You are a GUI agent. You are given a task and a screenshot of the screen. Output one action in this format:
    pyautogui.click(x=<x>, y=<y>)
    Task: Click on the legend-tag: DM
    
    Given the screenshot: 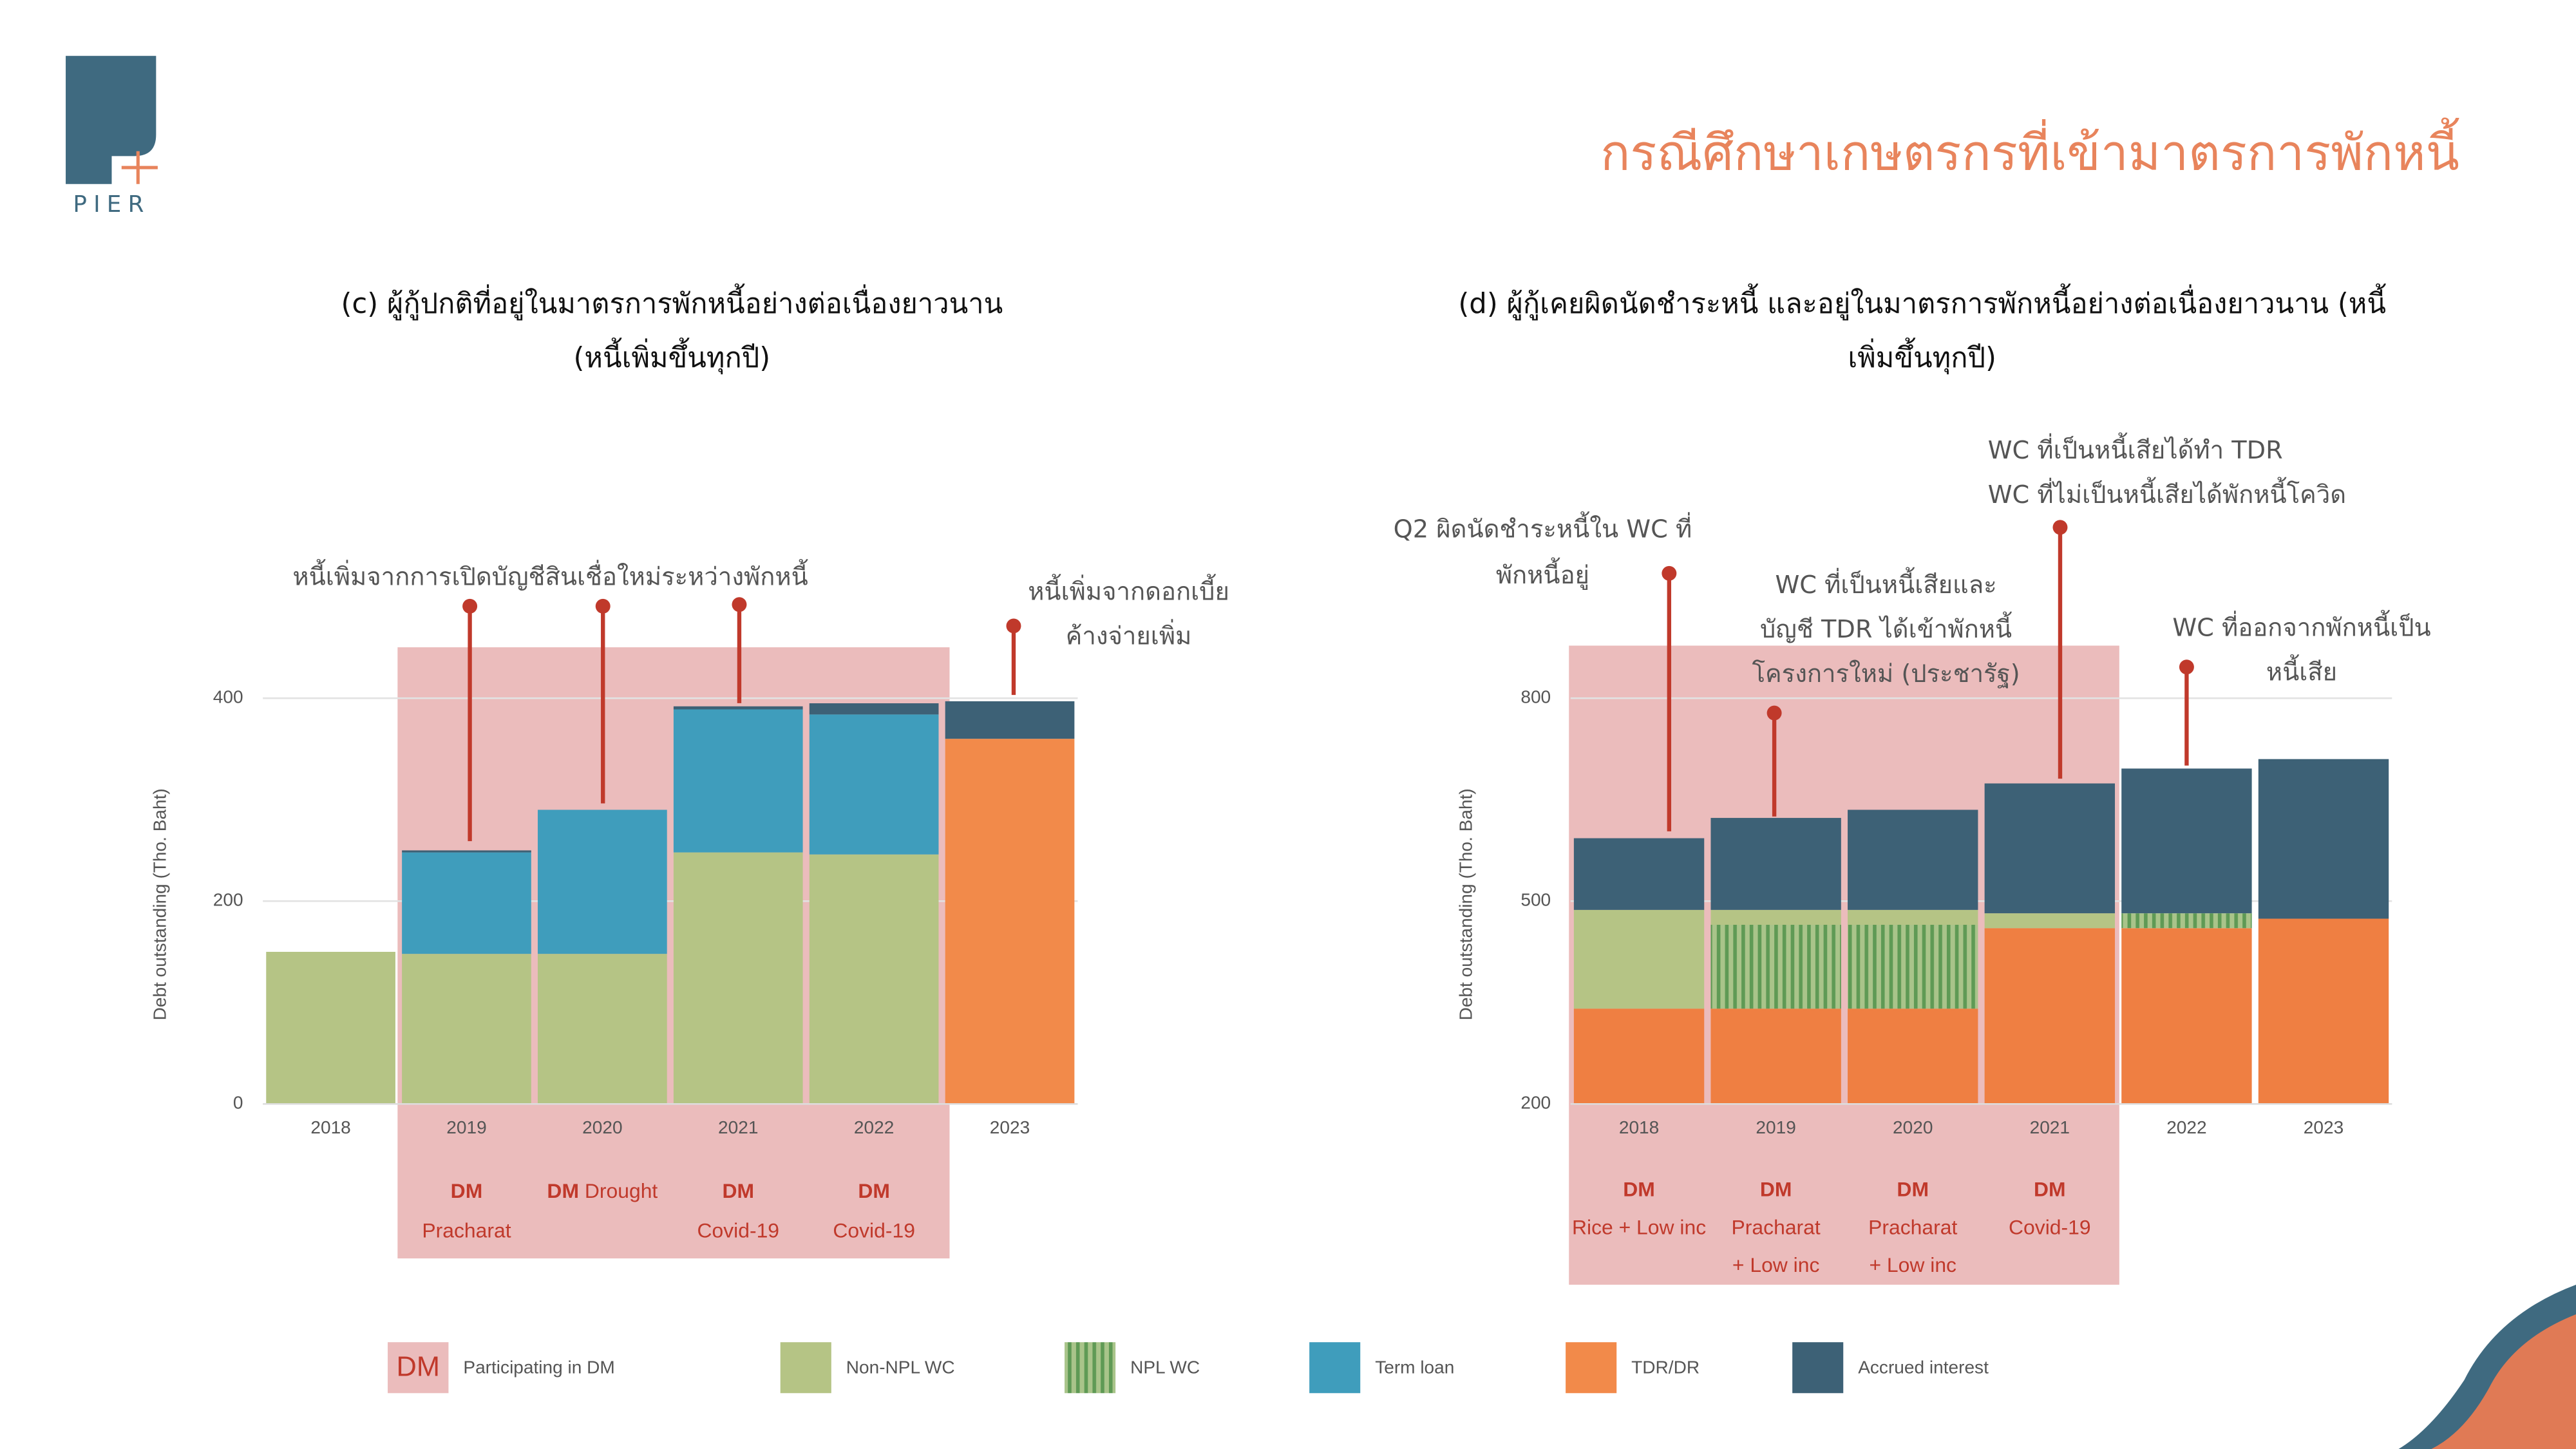 What is the action you would take?
    pyautogui.click(x=418, y=1366)
    